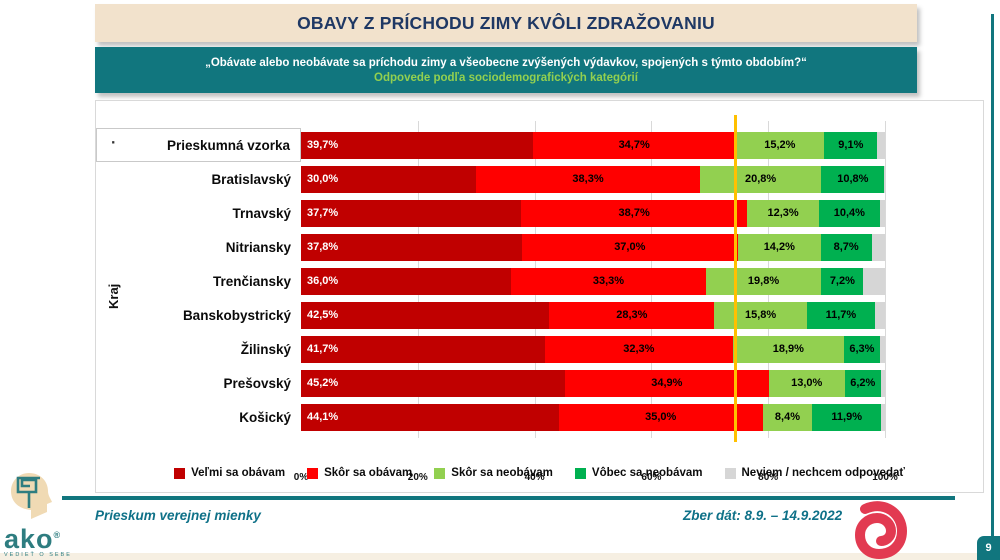  What do you see at coordinates (236, 315) in the screenshot?
I see `category-label: Banskobystrický` at bounding box center [236, 315].